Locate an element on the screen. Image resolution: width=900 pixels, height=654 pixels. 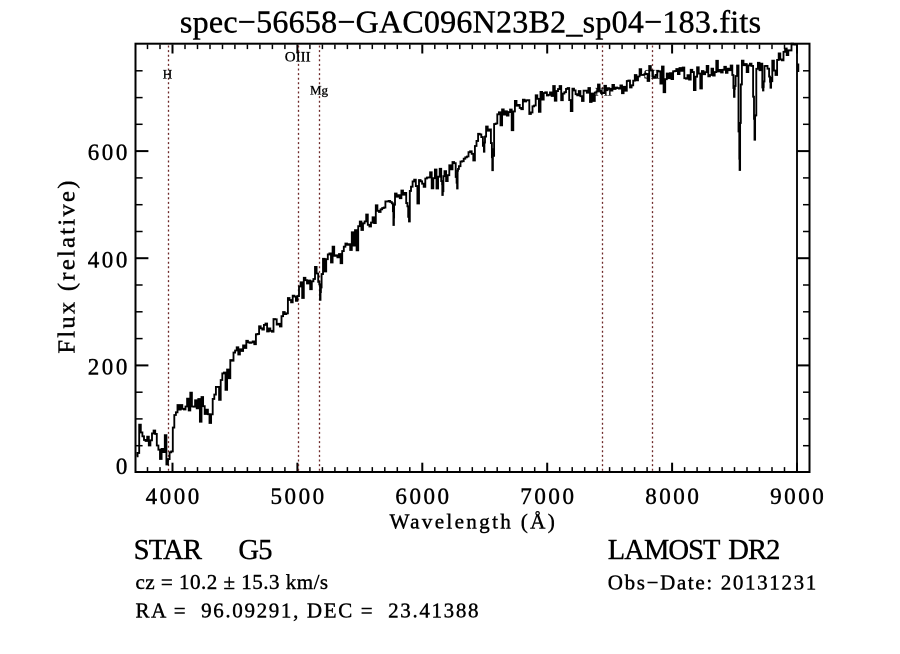
svg-text: STAR is located at coordinates (168, 550).